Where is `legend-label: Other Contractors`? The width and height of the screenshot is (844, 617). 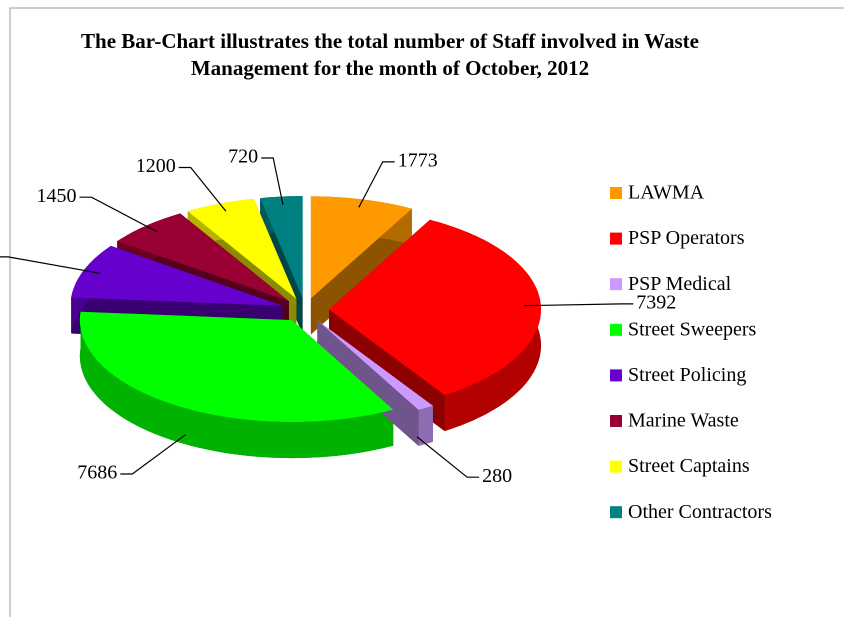
legend-label: Other Contractors is located at coordinates (700, 512).